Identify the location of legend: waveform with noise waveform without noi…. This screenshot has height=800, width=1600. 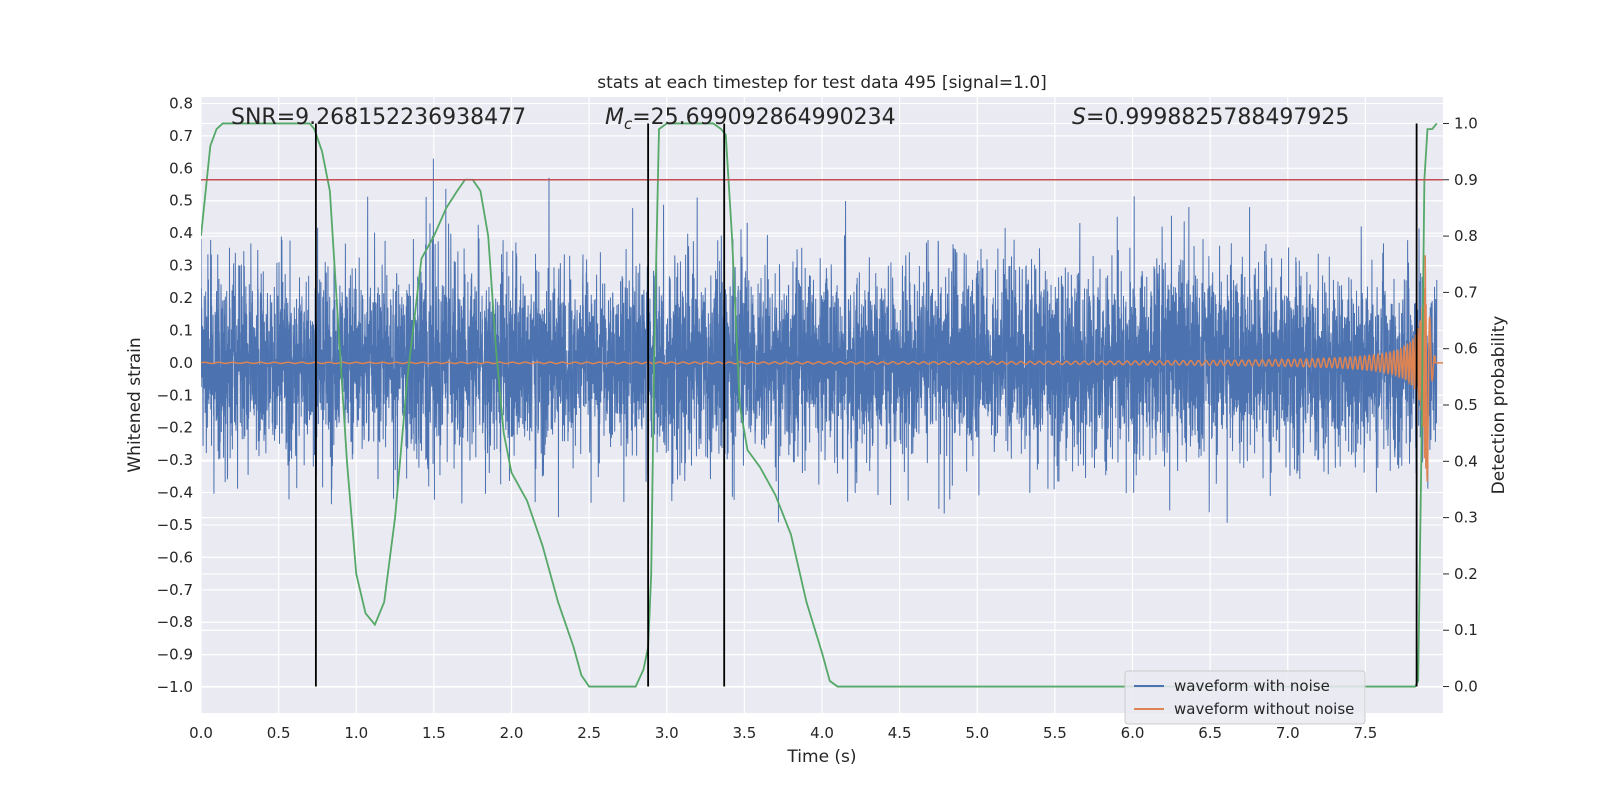
(1245, 697).